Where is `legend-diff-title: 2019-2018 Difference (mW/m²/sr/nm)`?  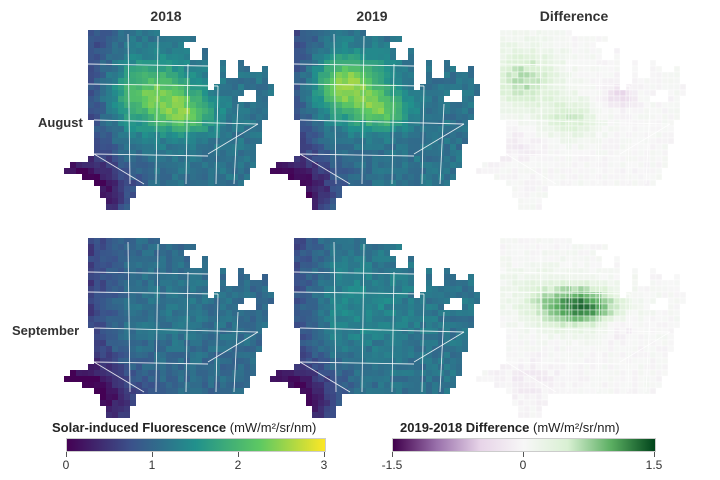
legend-diff-title: 2019-2018 Difference (mW/m²/sr/nm) is located at coordinates (536, 427).